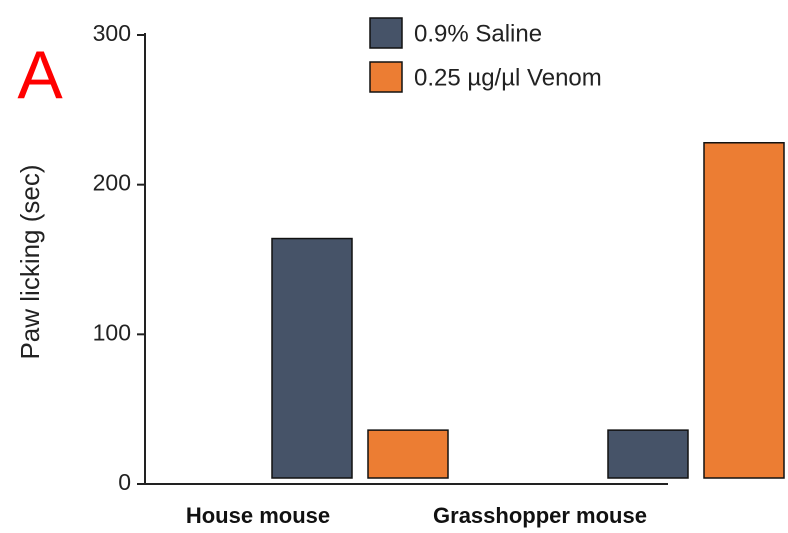 This screenshot has height=533, width=788. Describe the element at coordinates (112, 183) in the screenshot. I see `y-tick-label: 200` at that location.